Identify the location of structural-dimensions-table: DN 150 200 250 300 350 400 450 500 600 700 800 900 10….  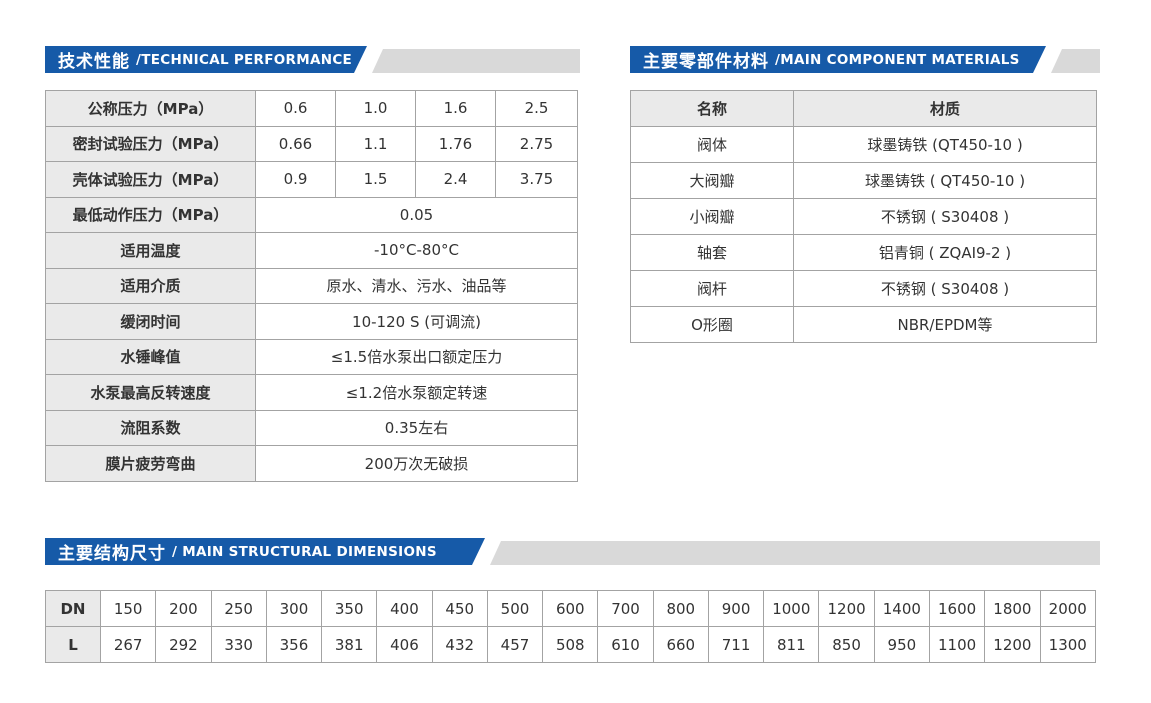
(571, 626).